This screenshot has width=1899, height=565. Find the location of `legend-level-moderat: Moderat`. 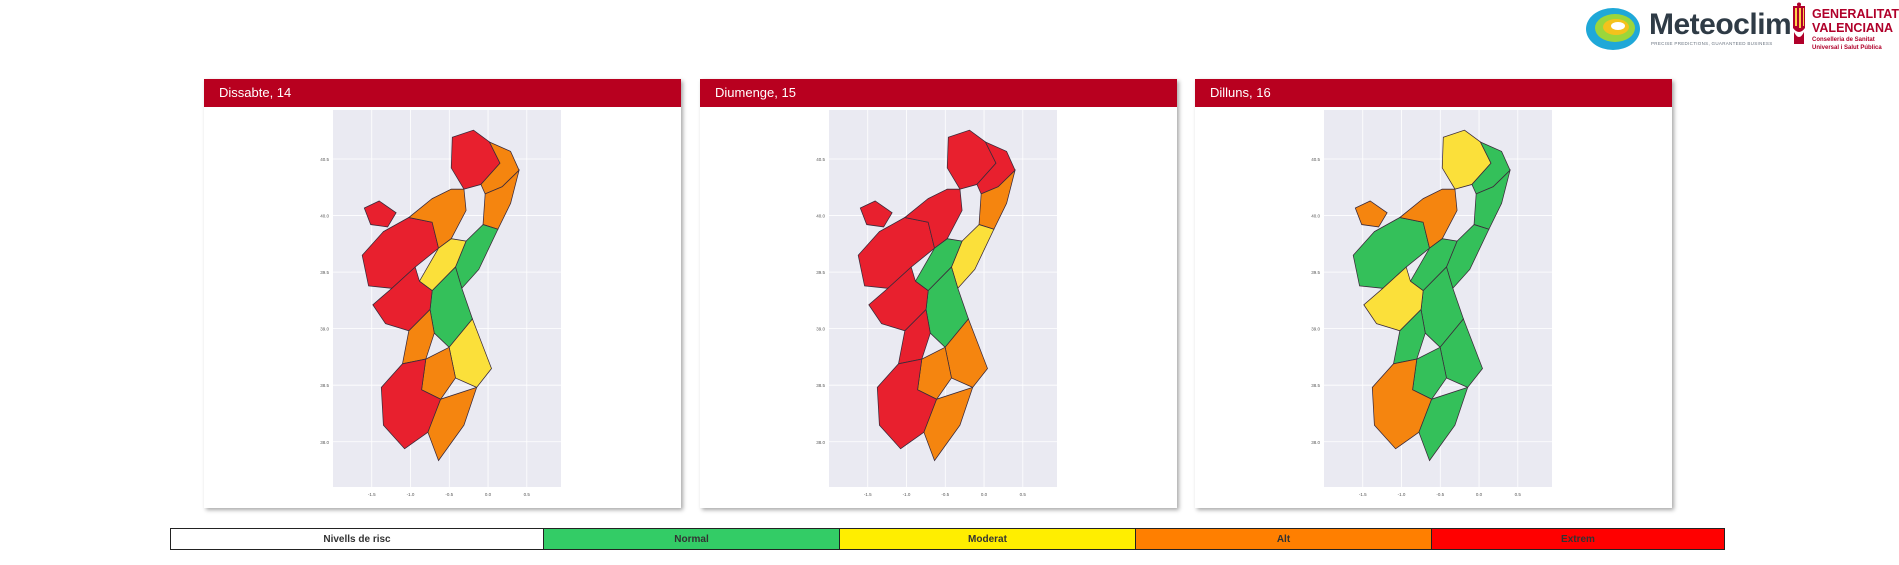

legend-level-moderat: Moderat is located at coordinates (988, 539).